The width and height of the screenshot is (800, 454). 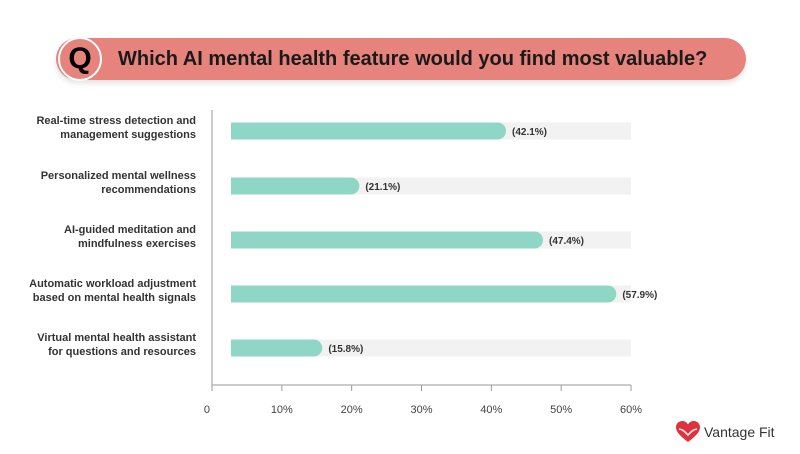 I want to click on x-tick-label: 10%, so click(x=282, y=410).